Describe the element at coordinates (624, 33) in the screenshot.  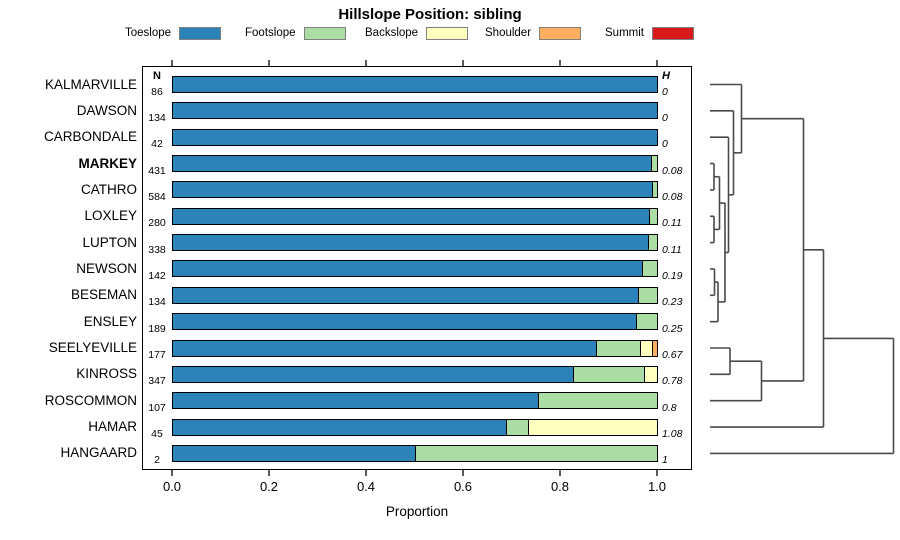
I see `legend-label: Summit` at that location.